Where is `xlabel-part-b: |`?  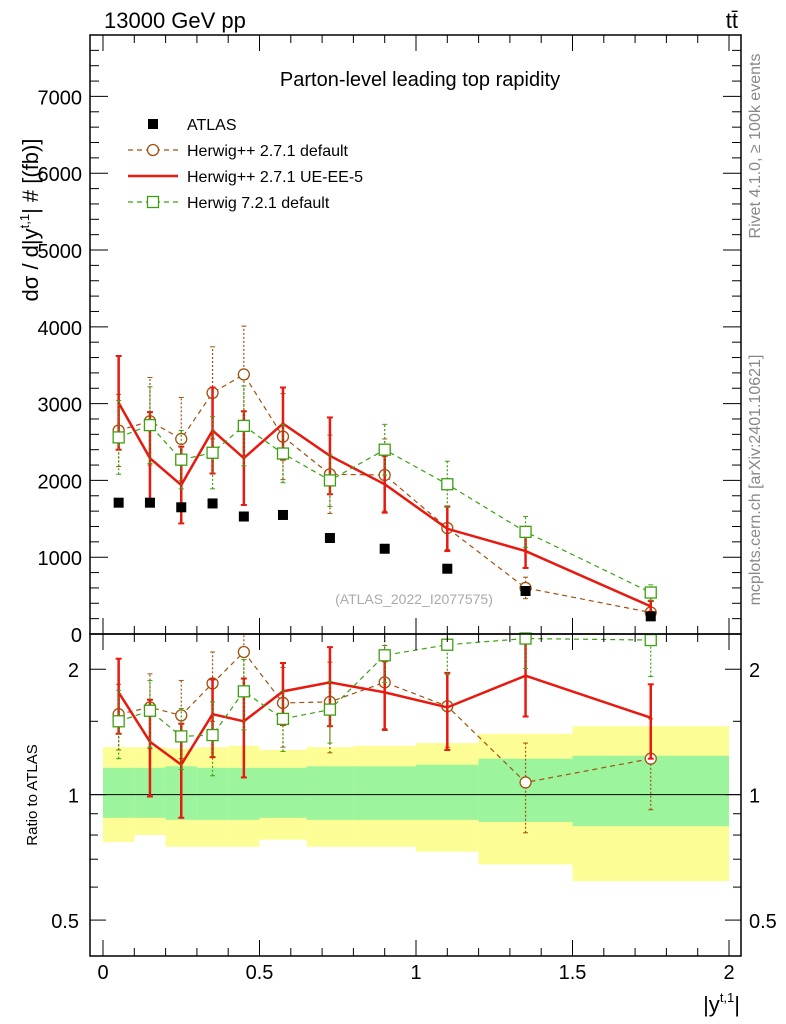 xlabel-part-b: | is located at coordinates (737, 1004).